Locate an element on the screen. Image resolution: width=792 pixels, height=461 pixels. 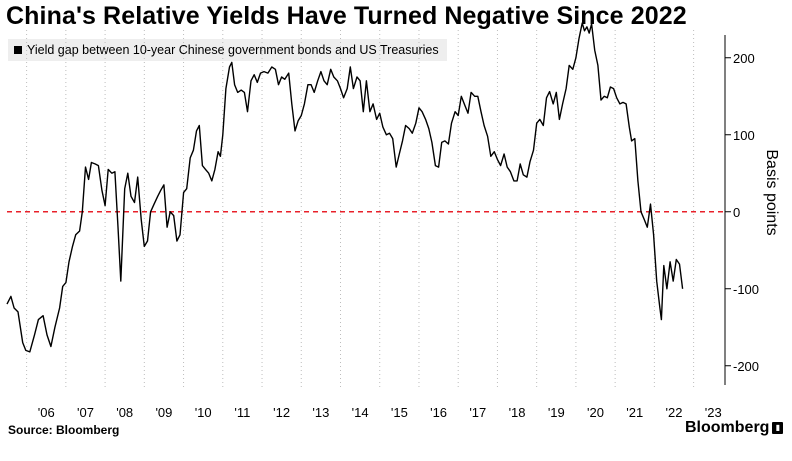
source-note: Source: Bloomberg is located at coordinates (64, 430).